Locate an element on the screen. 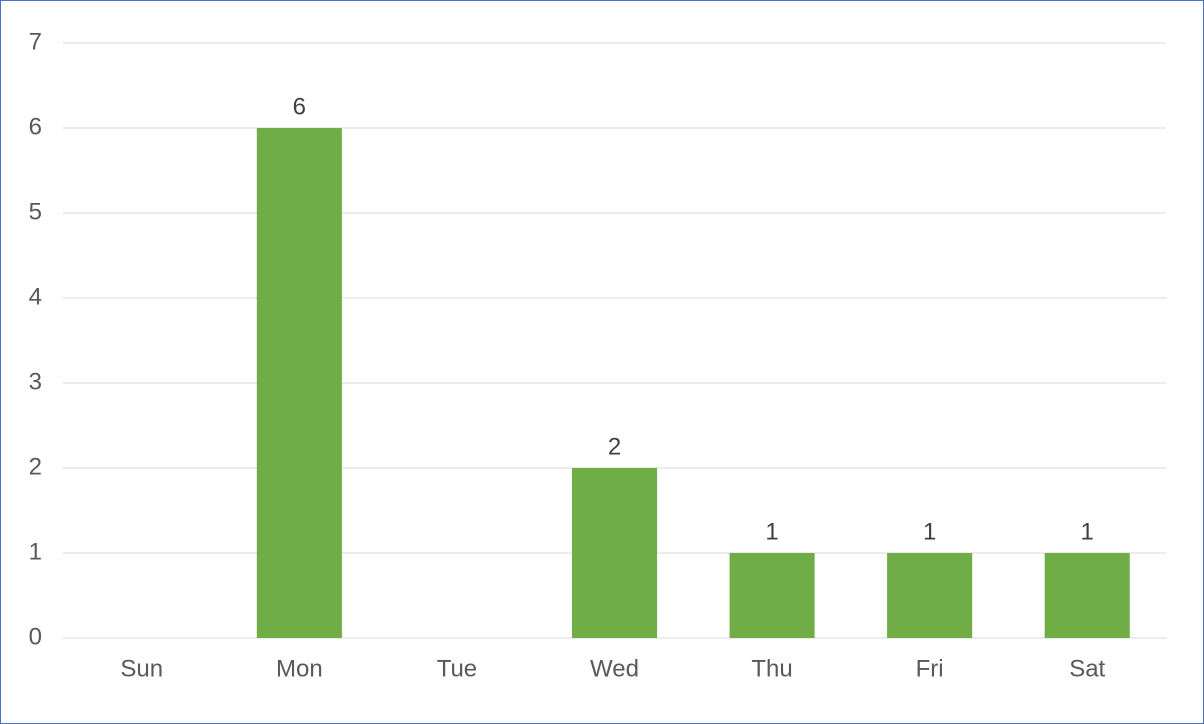  y-tick-label: 6 is located at coordinates (35, 126).